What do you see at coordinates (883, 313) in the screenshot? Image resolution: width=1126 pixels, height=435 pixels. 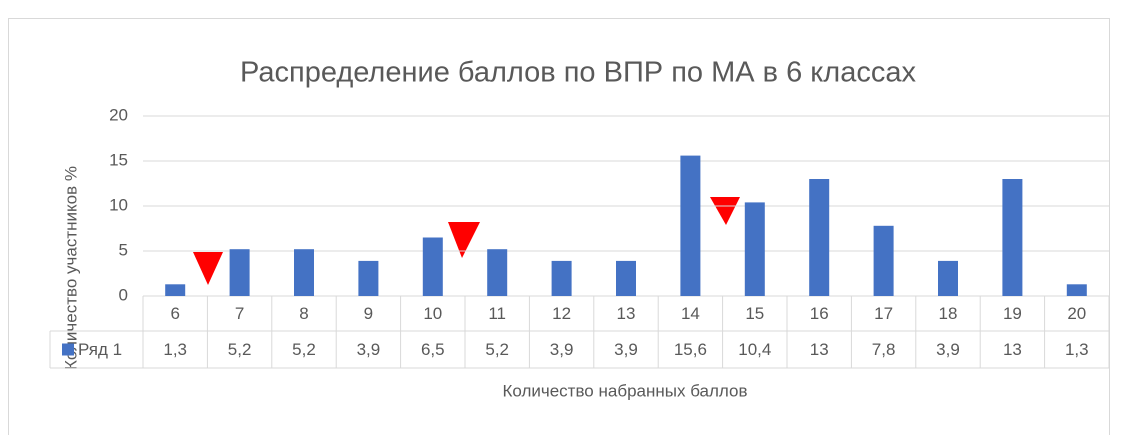 I see `x-tick-label: 17` at bounding box center [883, 313].